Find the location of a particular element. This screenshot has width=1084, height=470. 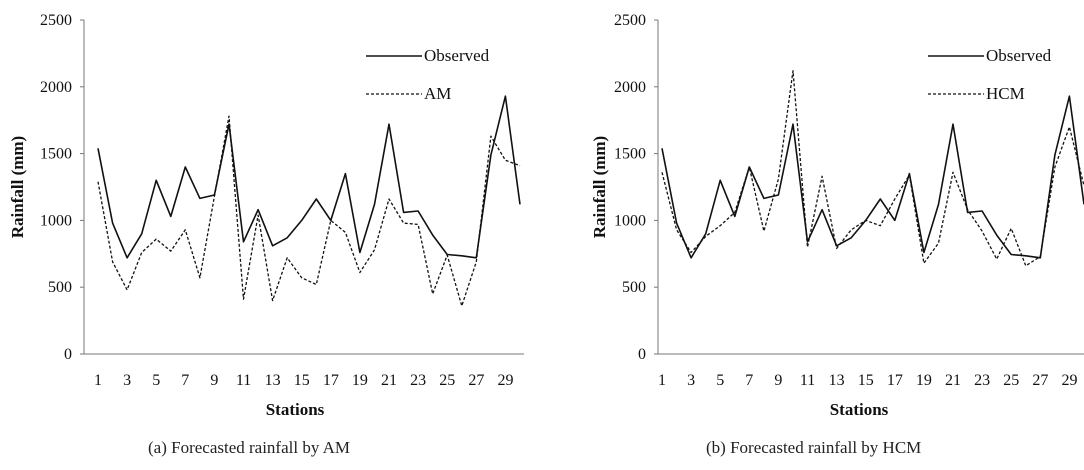

legend-label-am: AM is located at coordinates (437, 93).